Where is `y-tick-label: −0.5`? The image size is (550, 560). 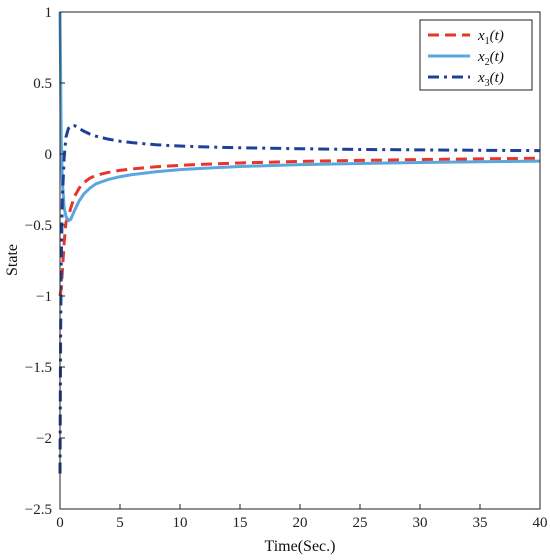
y-tick-label: −0.5 is located at coordinates (38, 226).